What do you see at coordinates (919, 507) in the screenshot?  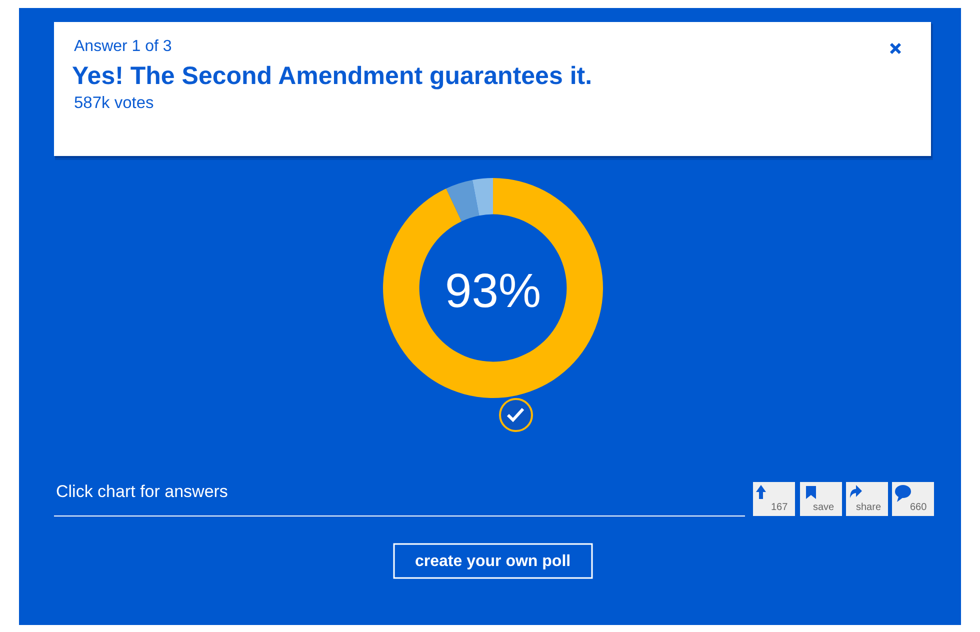 I see `text: 660` at bounding box center [919, 507].